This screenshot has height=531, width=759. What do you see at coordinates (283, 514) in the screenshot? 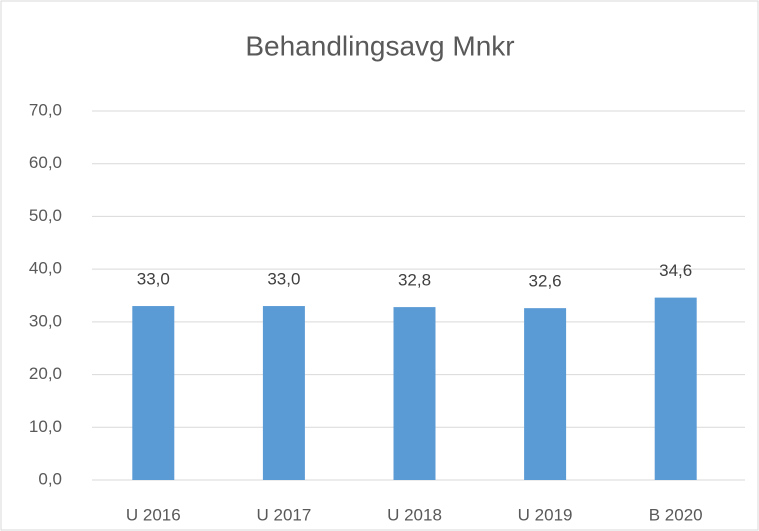
I see `x-tick-label: U 2017` at bounding box center [283, 514].